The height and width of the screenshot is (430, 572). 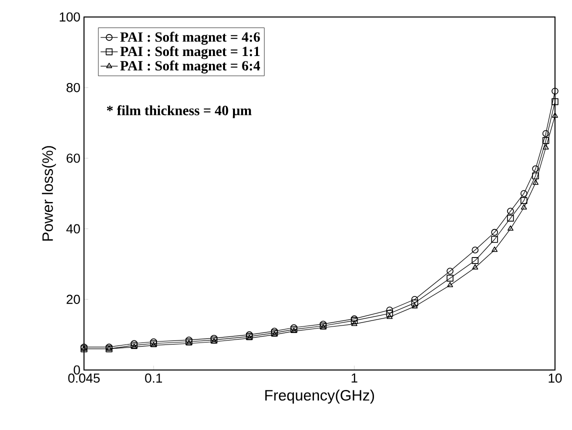 What do you see at coordinates (73, 299) in the screenshot?
I see `y-tick-label: 20` at bounding box center [73, 299].